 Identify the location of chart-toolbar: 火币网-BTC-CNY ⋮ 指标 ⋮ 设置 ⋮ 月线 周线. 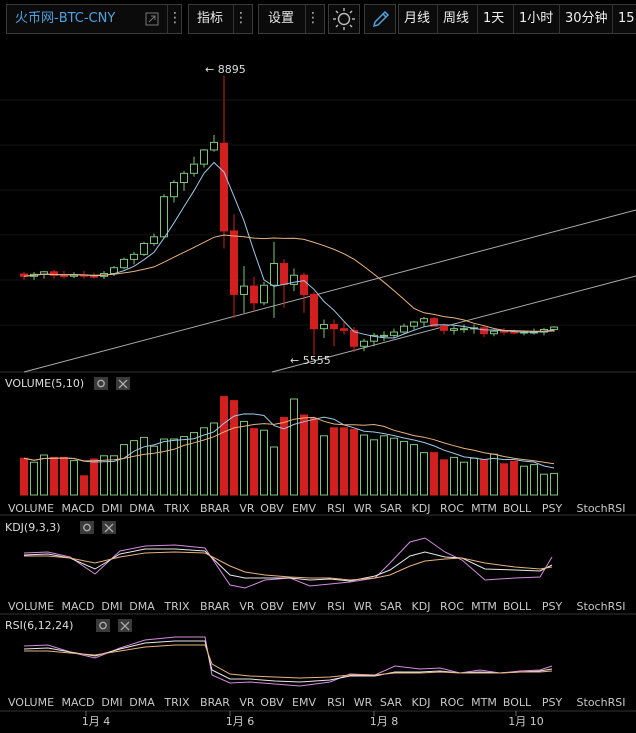
(318, 20).